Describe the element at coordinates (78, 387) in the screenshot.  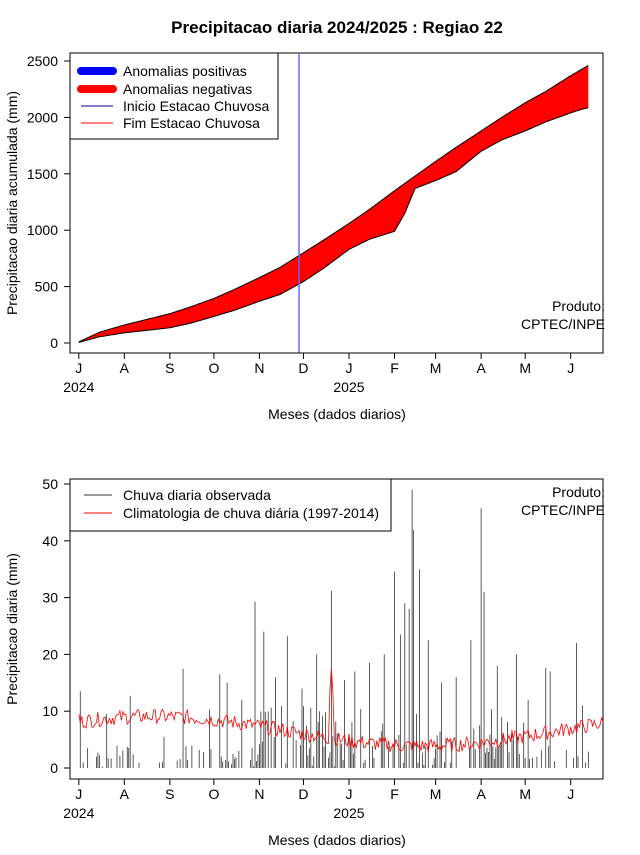
I see `cumulative-x-axis-year-label: 2024` at that location.